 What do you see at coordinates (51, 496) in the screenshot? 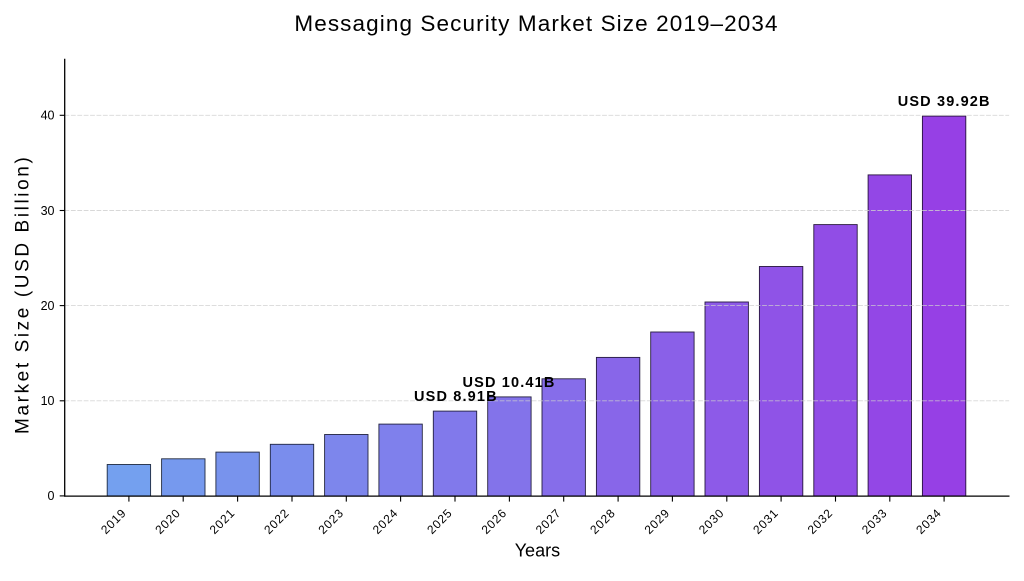
I see `svg-text: 0` at bounding box center [51, 496].